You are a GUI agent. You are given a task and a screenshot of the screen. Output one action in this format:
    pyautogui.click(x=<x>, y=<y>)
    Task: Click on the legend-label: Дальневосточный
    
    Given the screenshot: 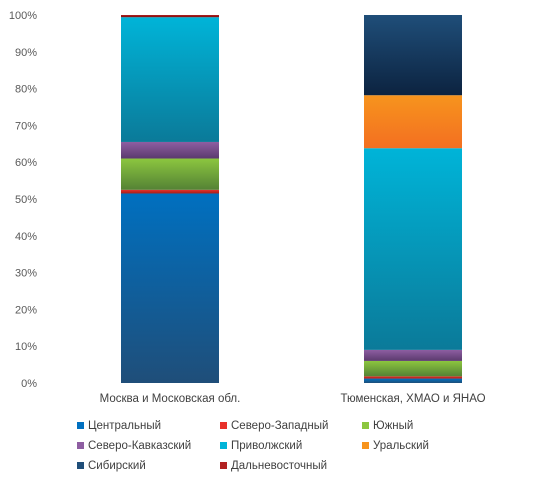 What is the action you would take?
    pyautogui.click(x=279, y=466)
    